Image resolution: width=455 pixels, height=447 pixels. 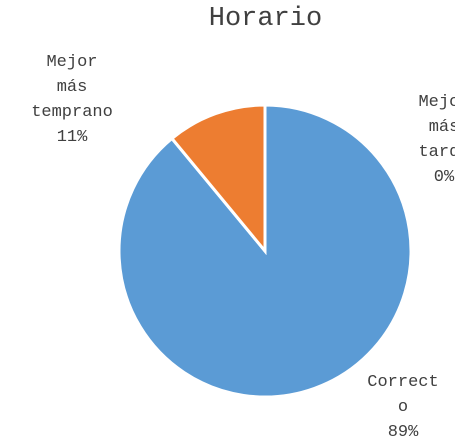 I want to click on value-label: 11%, so click(x=72, y=137).